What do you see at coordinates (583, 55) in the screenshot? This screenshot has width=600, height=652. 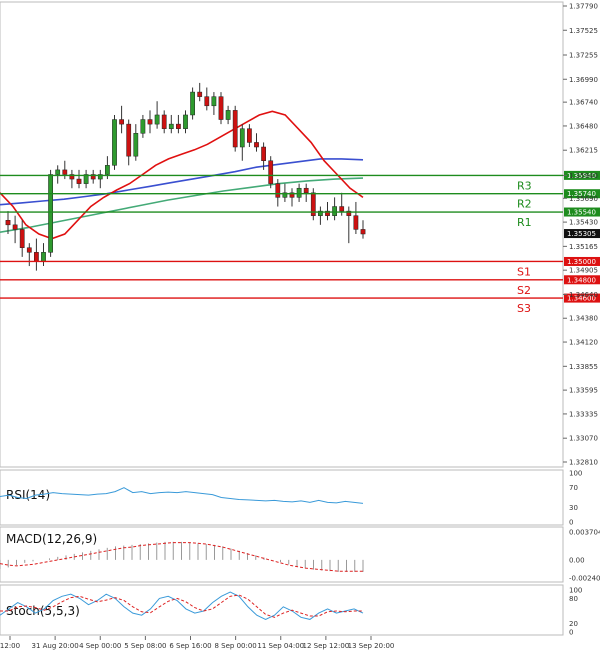 I see `price-tick-label: 1.37255` at bounding box center [583, 55].